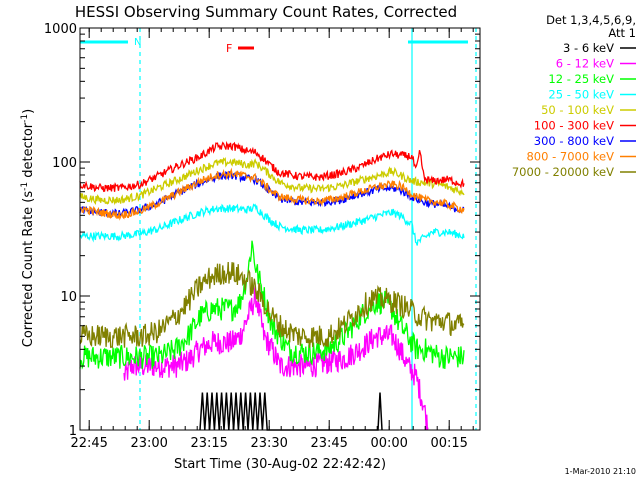 The width and height of the screenshot is (640, 480). I want to click on y-axis-label-exp1: -1, so click(25, 186).